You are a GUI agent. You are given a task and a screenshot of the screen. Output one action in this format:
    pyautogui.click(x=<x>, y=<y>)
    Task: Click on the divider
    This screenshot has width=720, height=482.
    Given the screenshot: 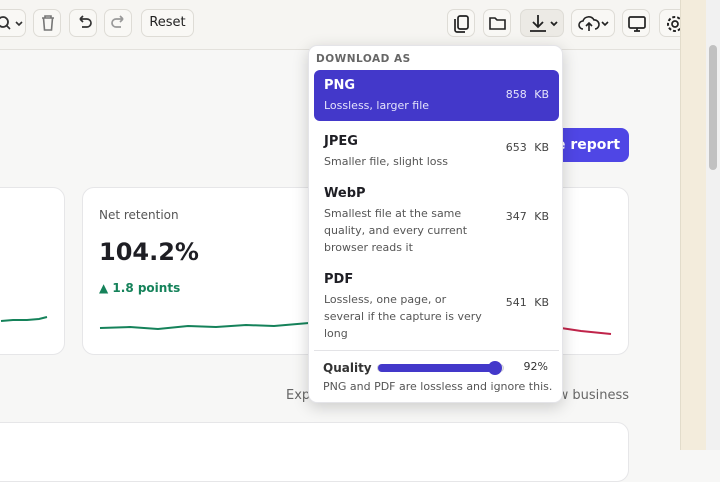 What is the action you would take?
    pyautogui.click(x=436, y=350)
    